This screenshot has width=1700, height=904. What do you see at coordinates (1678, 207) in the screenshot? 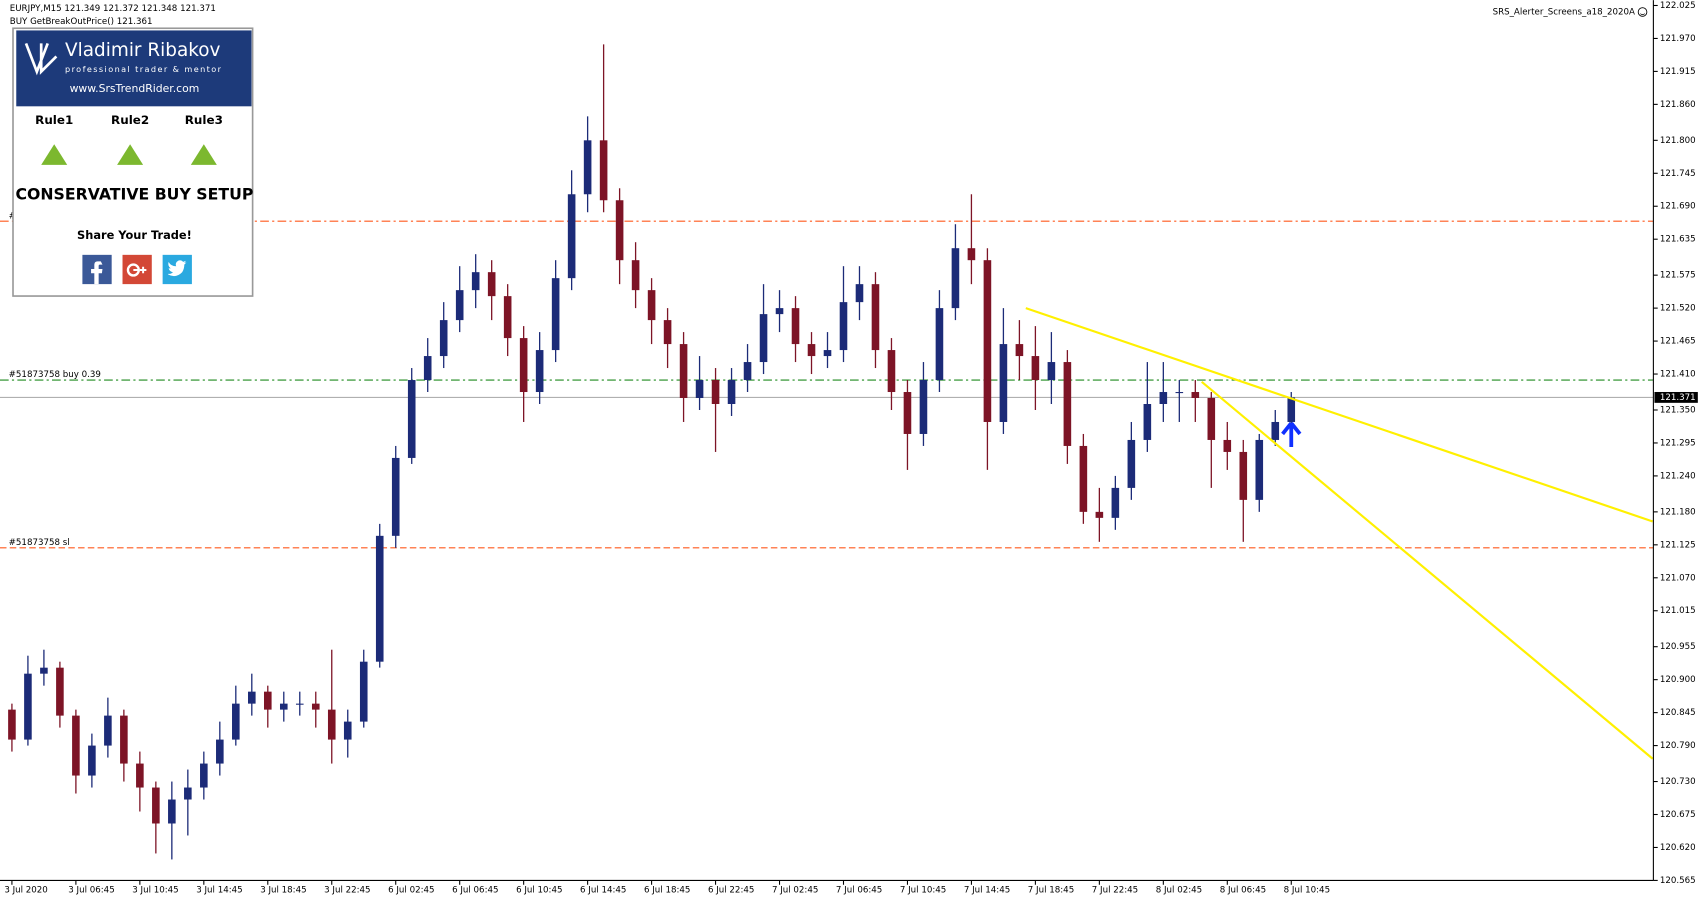
I see `y-tick-label: 121.690` at bounding box center [1678, 207].